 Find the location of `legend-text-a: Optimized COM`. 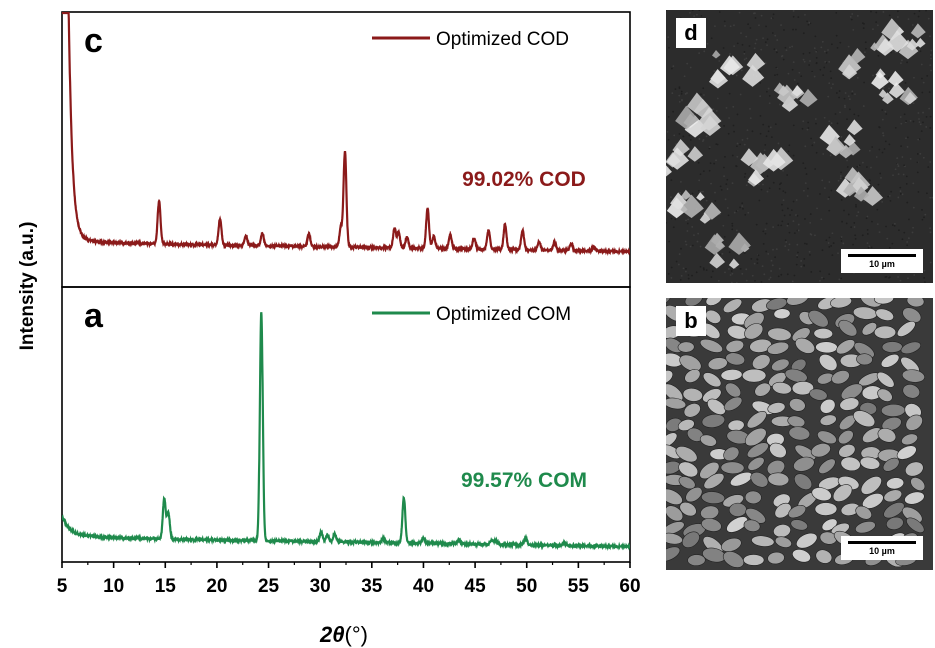

legend-text-a: Optimized COM is located at coordinates (503, 314).